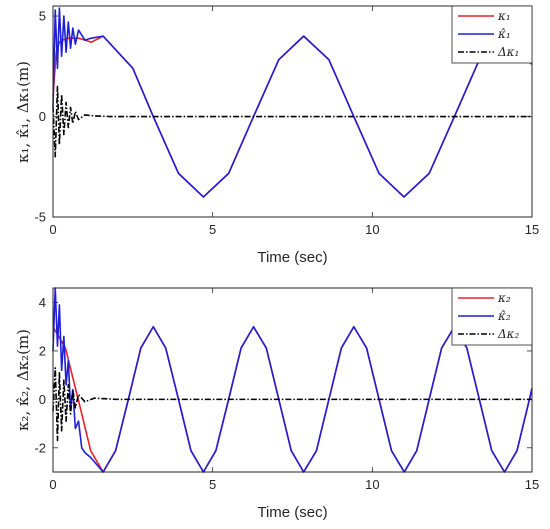 The width and height of the screenshot is (550, 529). Describe the element at coordinates (40, 217) in the screenshot. I see `y-tick-label-top: -5` at that location.